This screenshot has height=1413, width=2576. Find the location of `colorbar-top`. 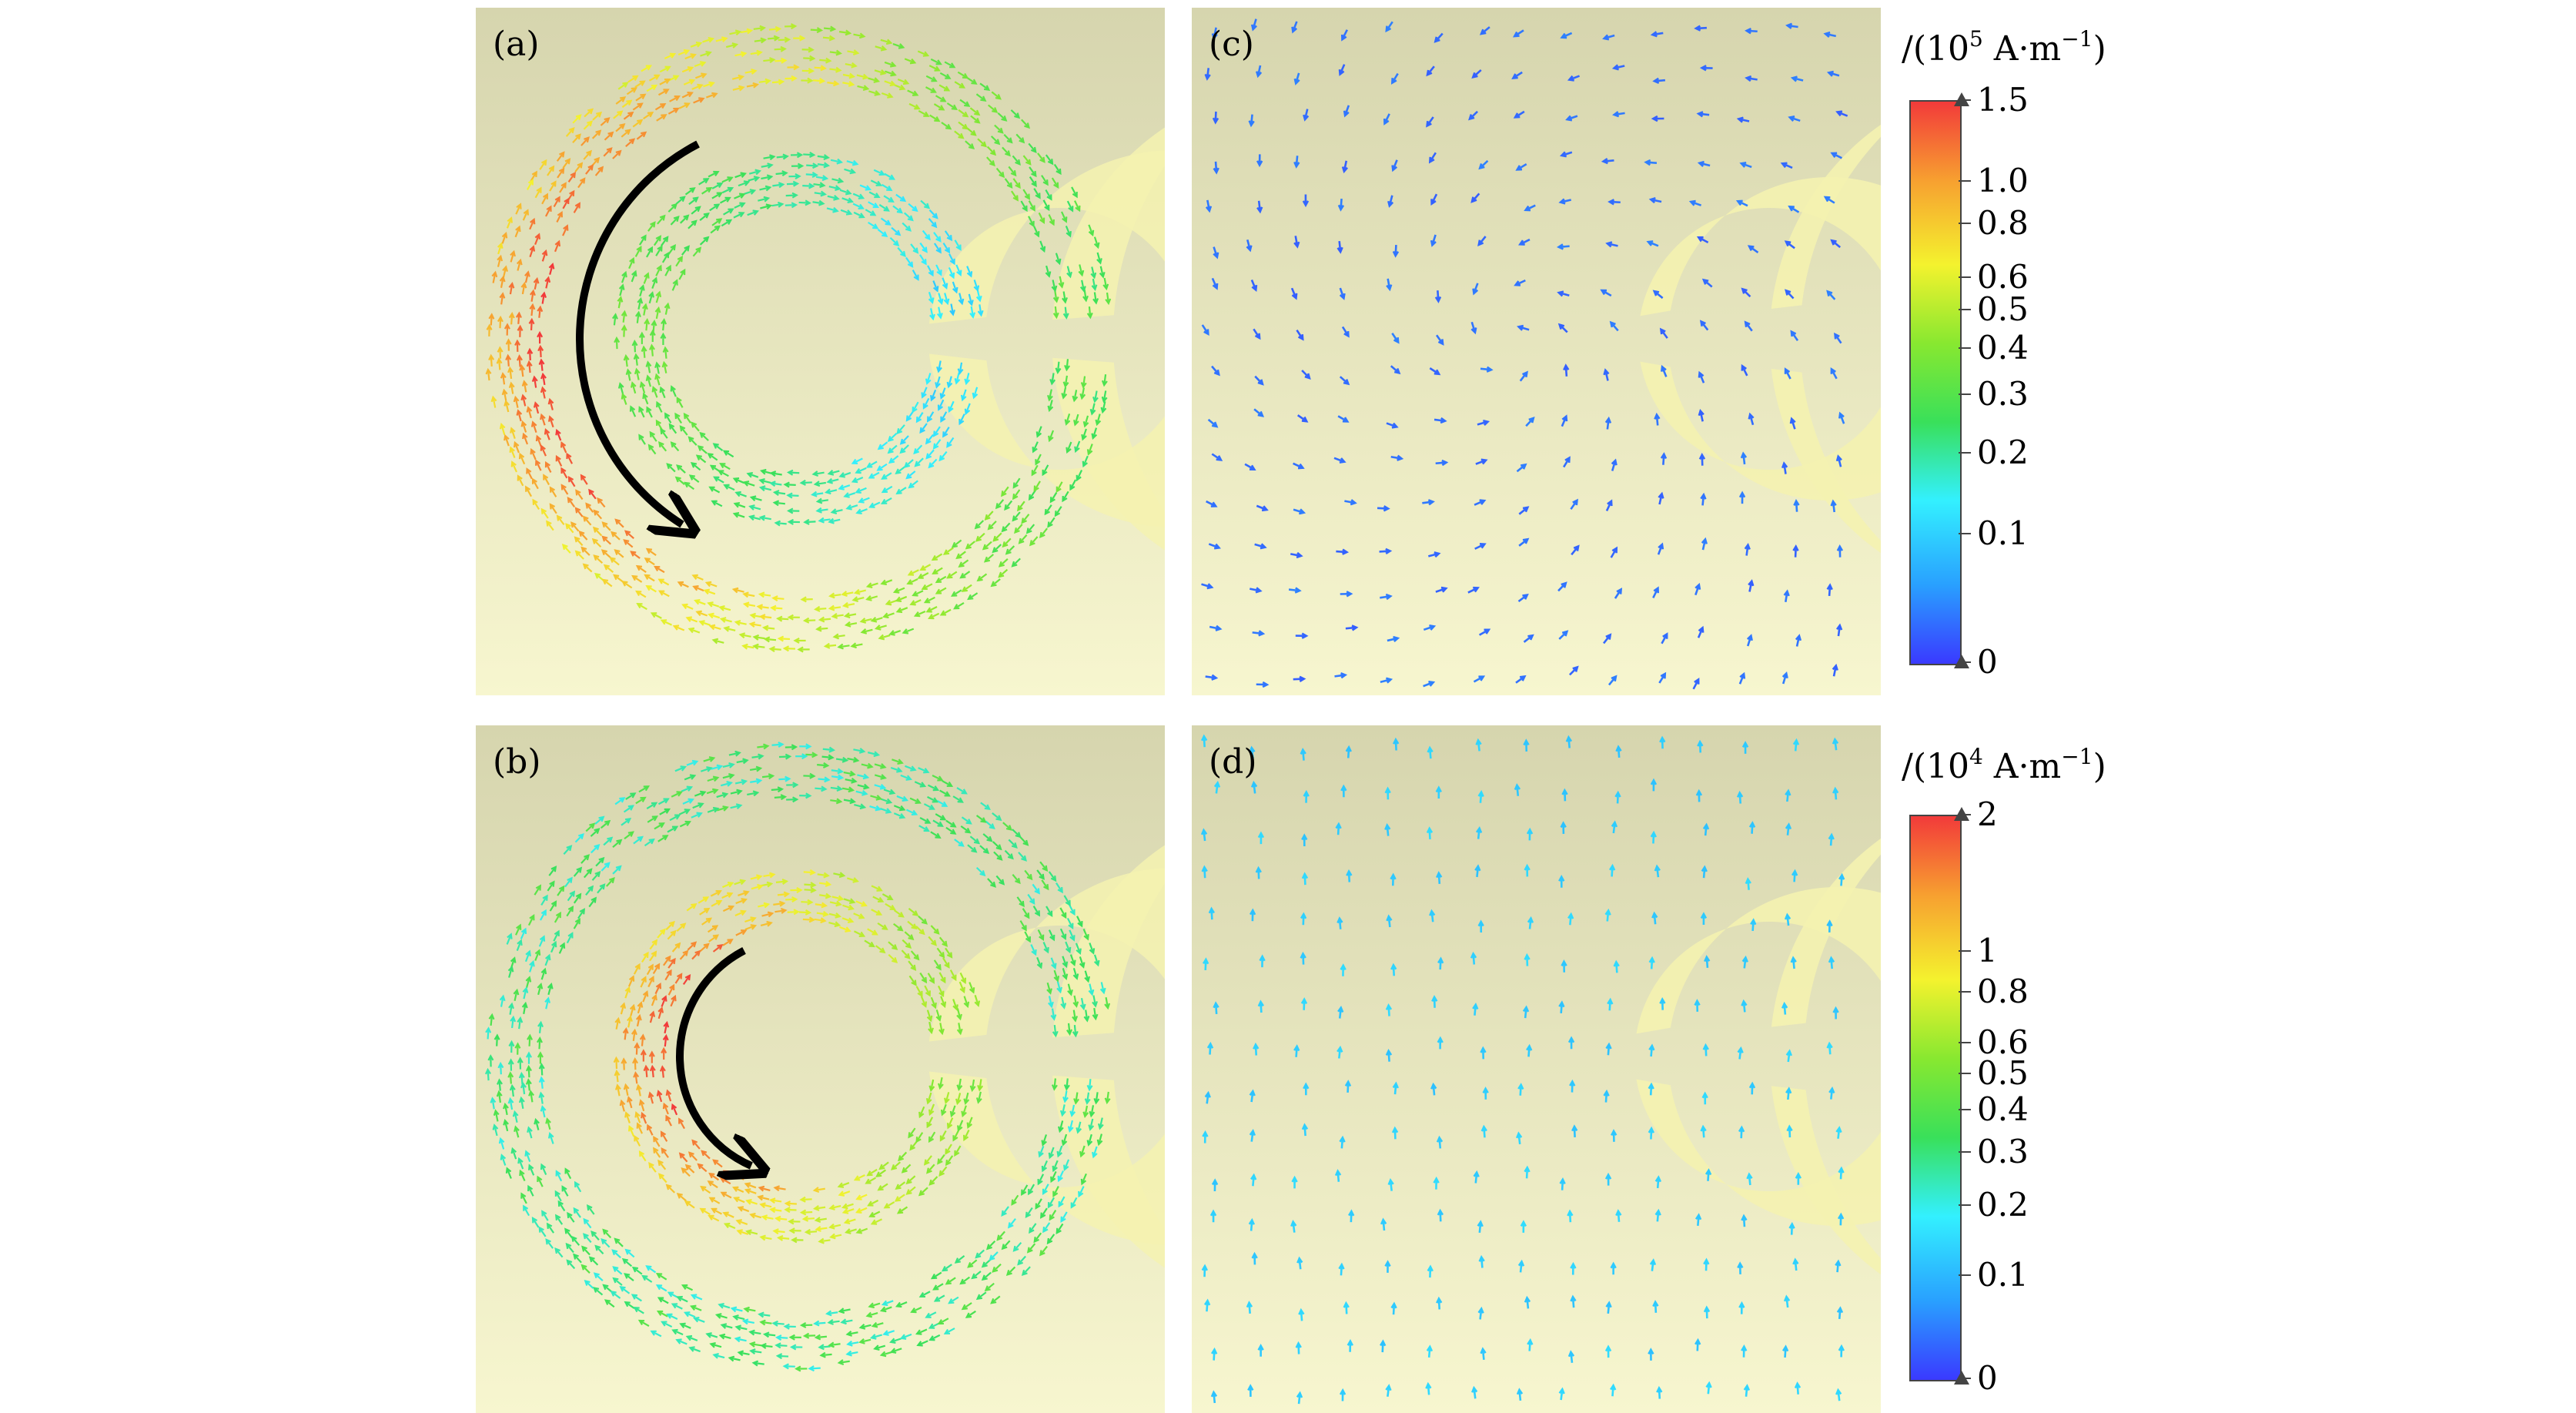

colorbar-top is located at coordinates (1935, 383).